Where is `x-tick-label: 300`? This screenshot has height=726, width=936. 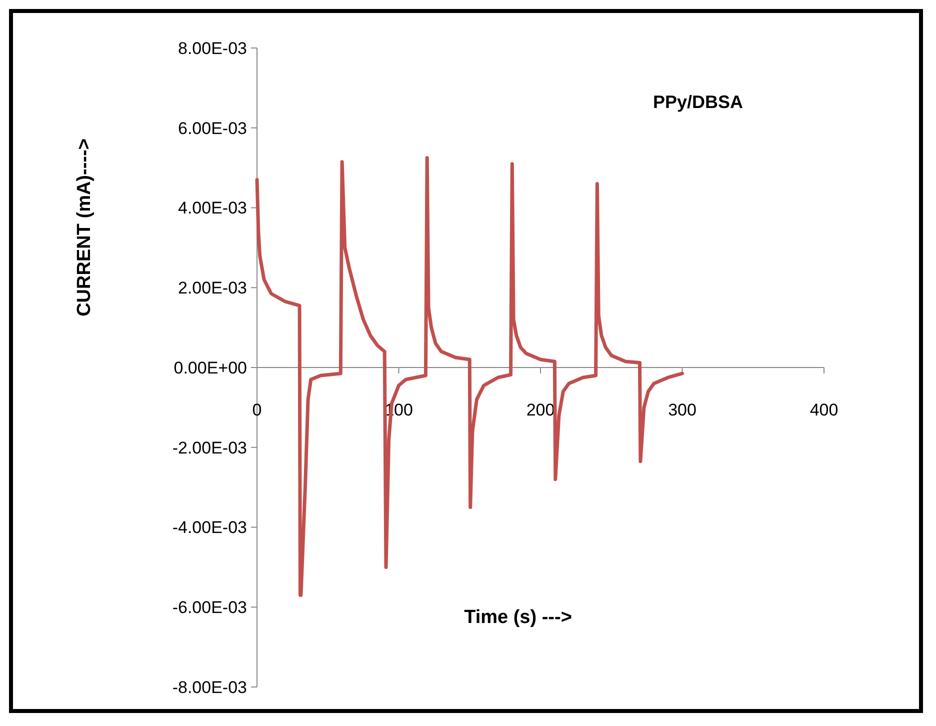 x-tick-label: 300 is located at coordinates (682, 410).